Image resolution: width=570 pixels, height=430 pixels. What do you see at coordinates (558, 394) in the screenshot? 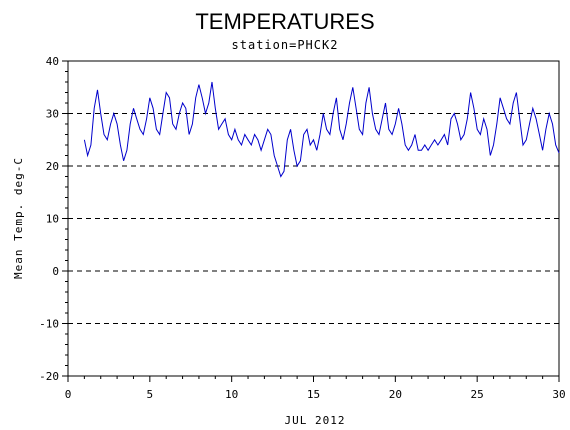
I see `x-tick-label-6: 30` at bounding box center [558, 394].